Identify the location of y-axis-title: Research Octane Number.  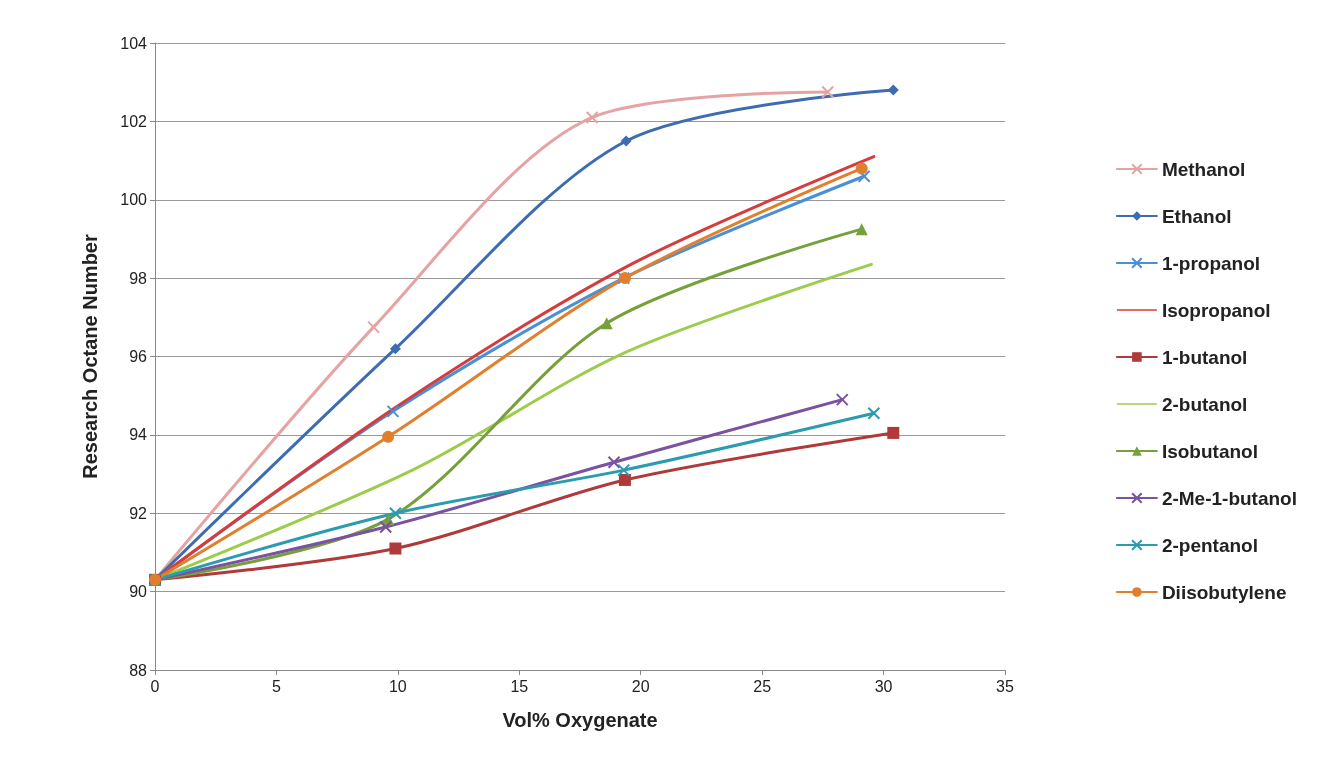
(90, 356).